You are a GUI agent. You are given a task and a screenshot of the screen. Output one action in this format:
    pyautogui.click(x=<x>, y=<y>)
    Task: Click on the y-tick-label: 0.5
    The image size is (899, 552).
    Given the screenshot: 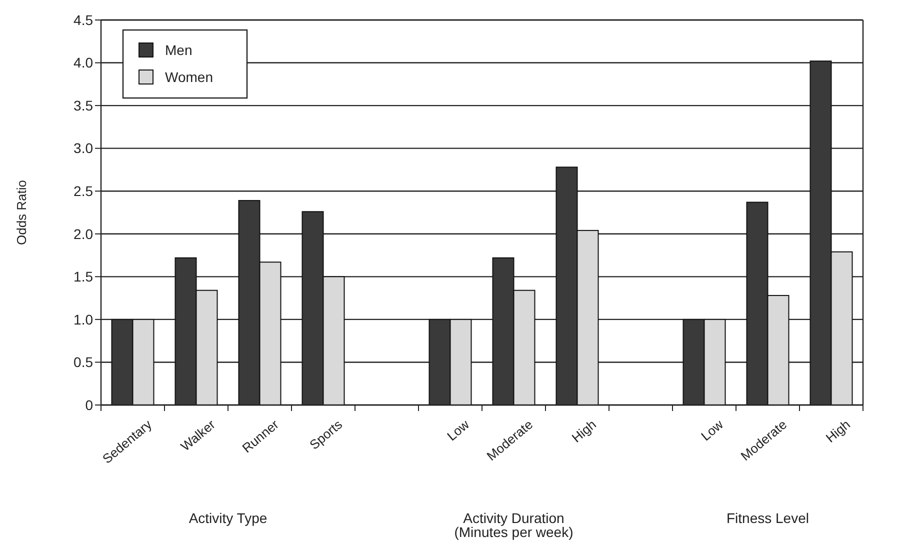 What is the action you would take?
    pyautogui.click(x=84, y=362)
    